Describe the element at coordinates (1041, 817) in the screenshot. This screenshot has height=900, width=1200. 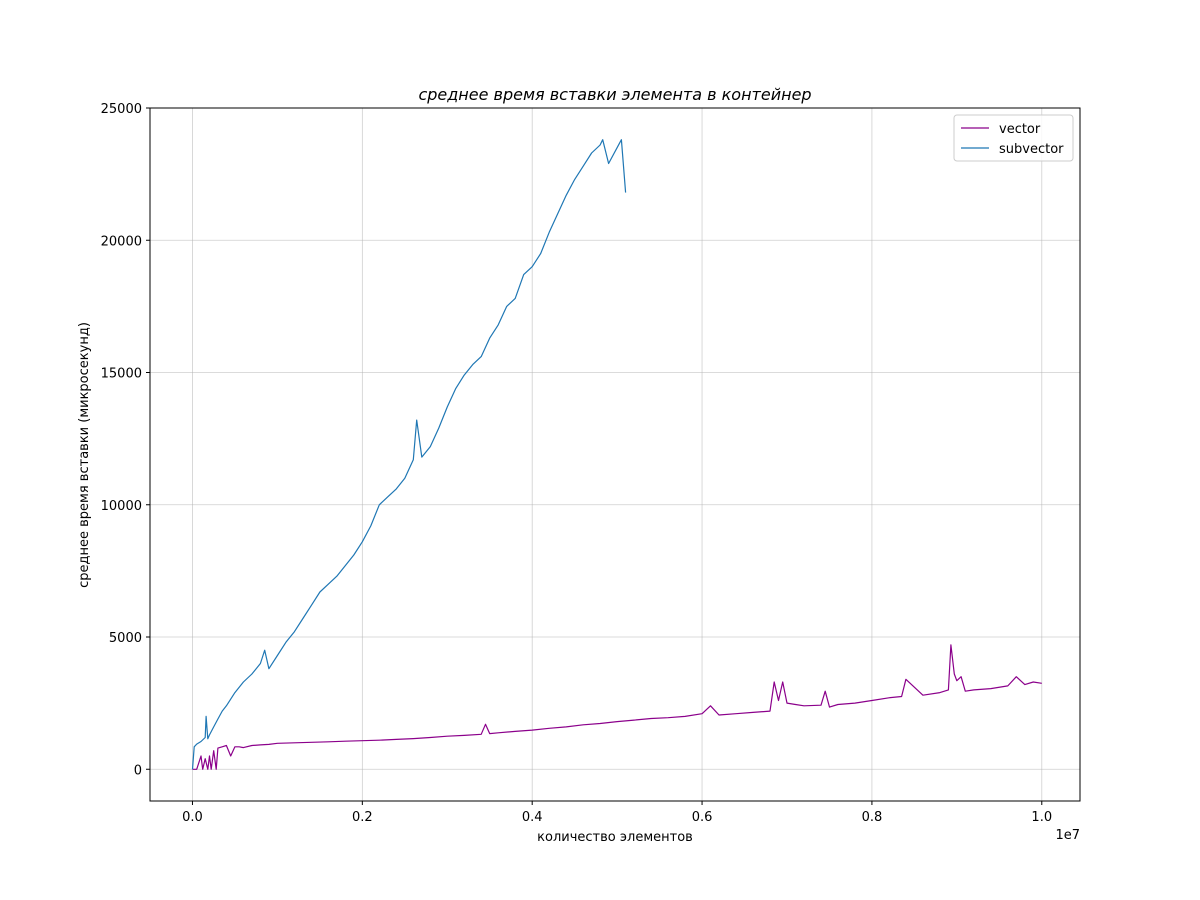
I see `x-tick-label: 1.0` at that location.